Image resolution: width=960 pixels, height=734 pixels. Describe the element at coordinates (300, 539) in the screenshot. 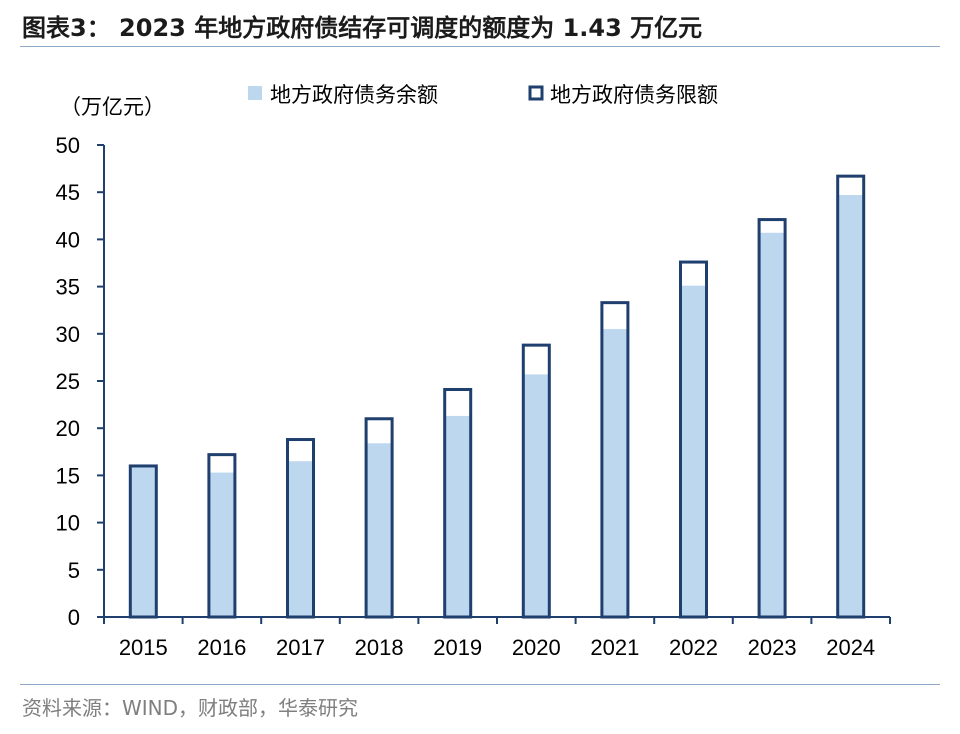

I see `bar-balance-2017` at that location.